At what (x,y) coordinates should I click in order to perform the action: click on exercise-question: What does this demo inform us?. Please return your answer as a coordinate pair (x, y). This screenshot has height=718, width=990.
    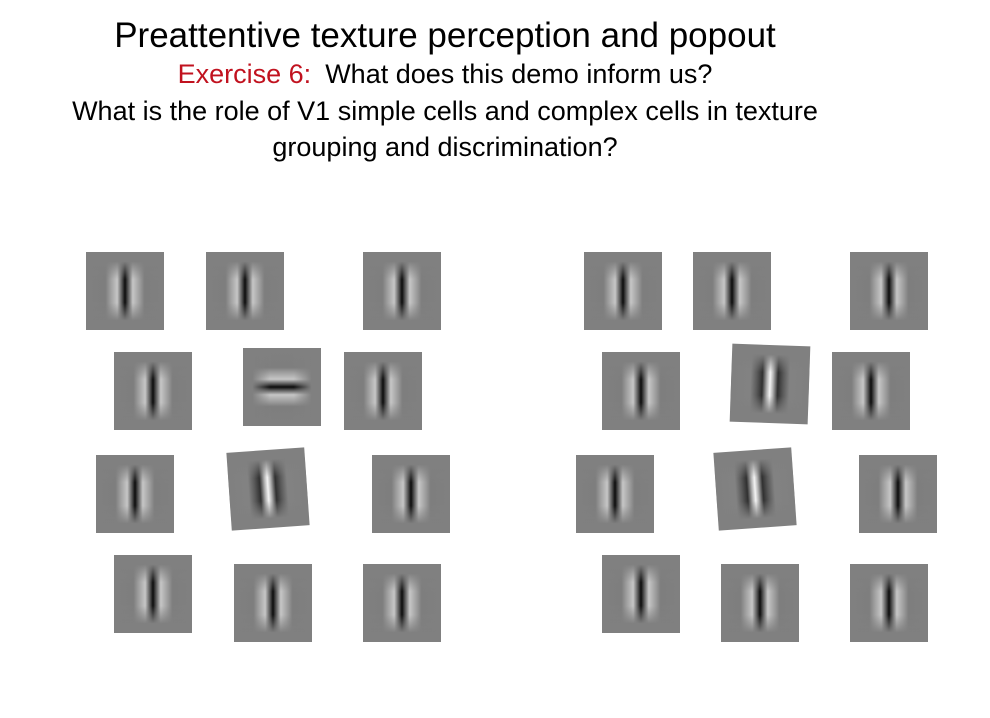
    Looking at the image, I should click on (519, 74).